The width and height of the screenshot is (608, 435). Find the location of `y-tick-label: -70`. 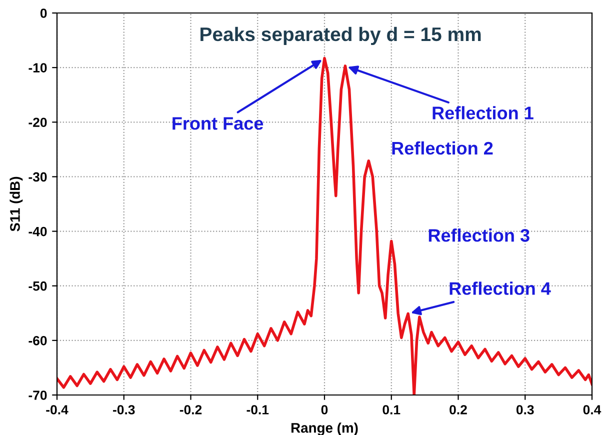

y-tick-label: -70 is located at coordinates (37, 395).